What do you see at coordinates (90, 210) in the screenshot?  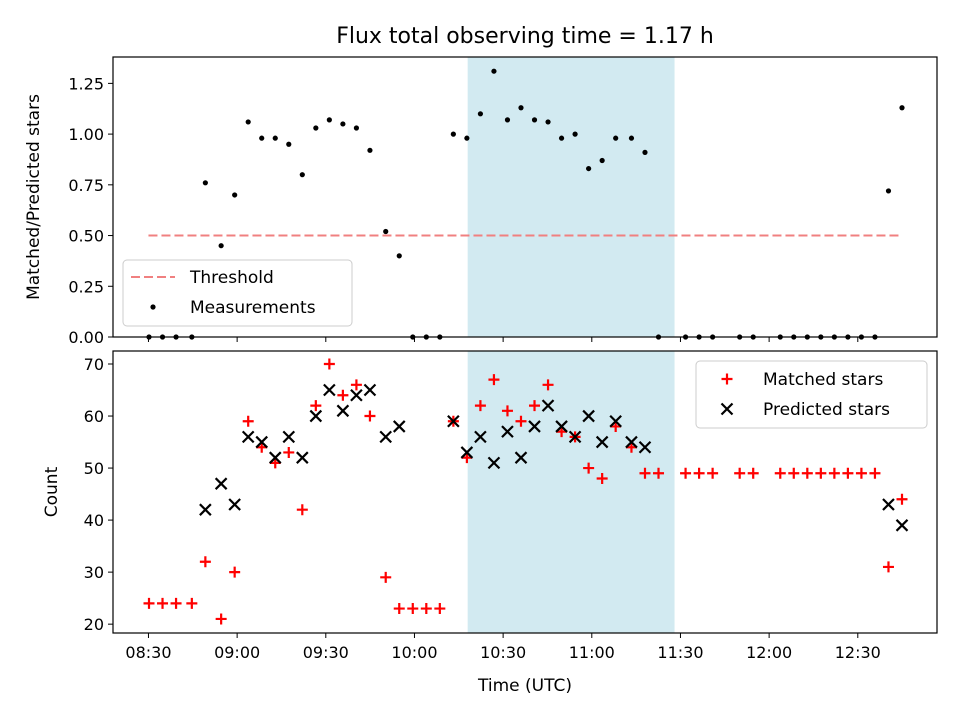 I see `top-y-axis-ticks: 0.00 0.25 0.50 0.75 1.00 1.25` at bounding box center [90, 210].